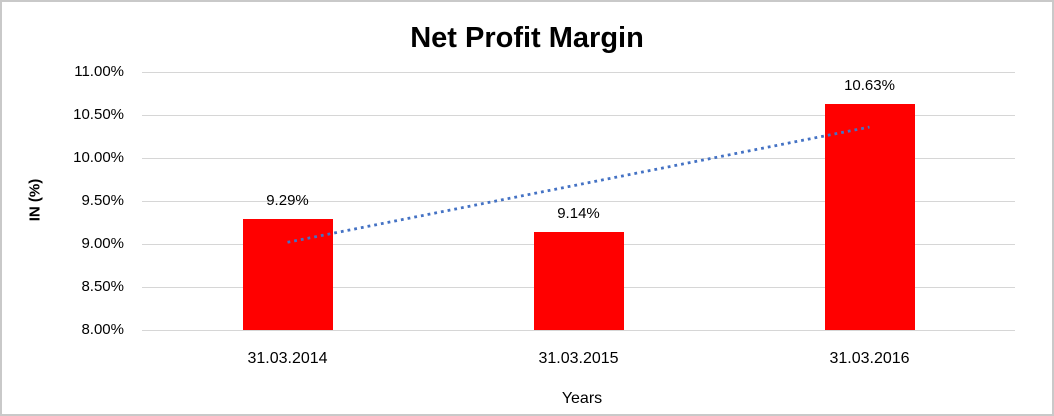  I want to click on chart-title: Net Profit Margin, so click(527, 38).